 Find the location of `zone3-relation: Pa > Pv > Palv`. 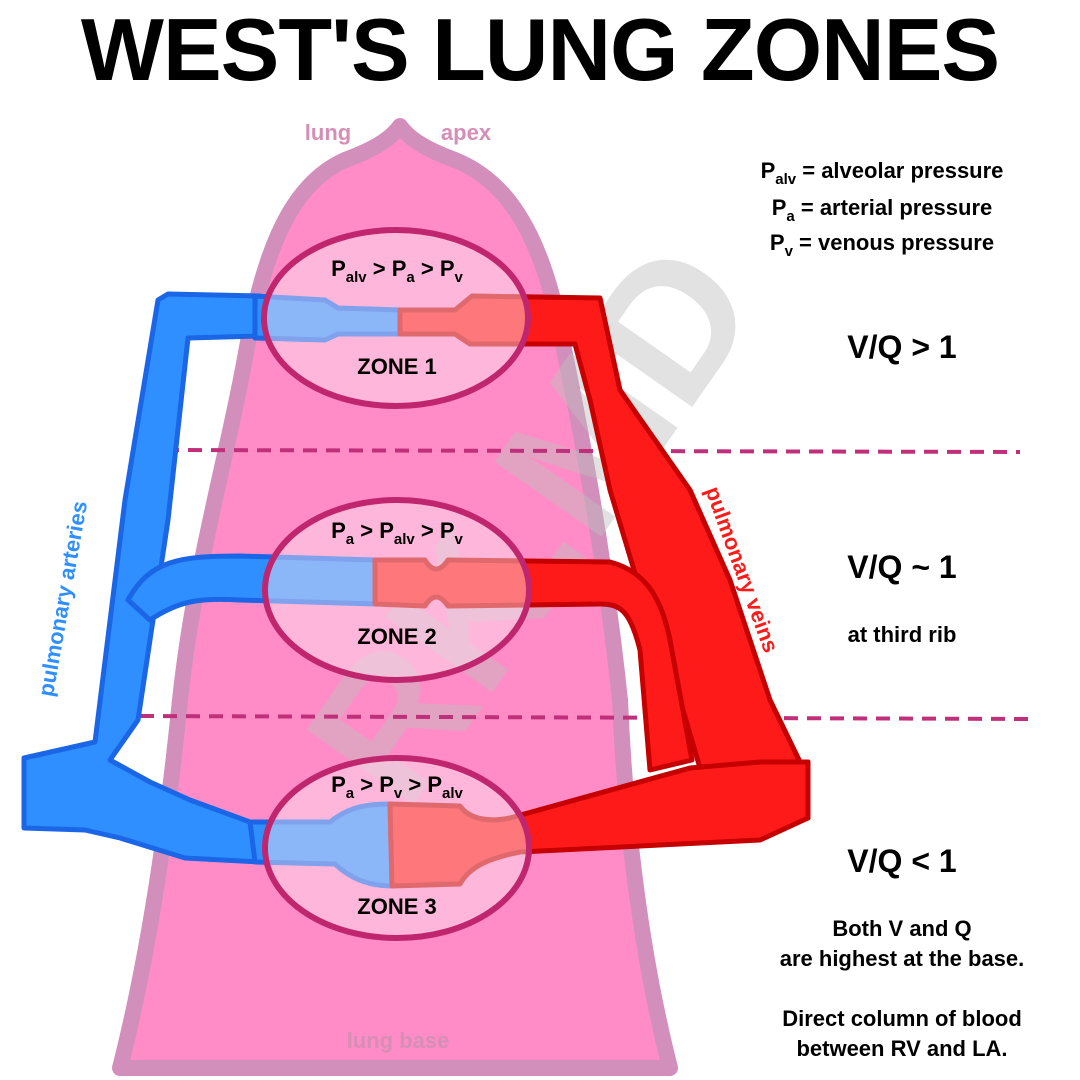

zone3-relation: Pa > Pv > Palv is located at coordinates (397, 787).